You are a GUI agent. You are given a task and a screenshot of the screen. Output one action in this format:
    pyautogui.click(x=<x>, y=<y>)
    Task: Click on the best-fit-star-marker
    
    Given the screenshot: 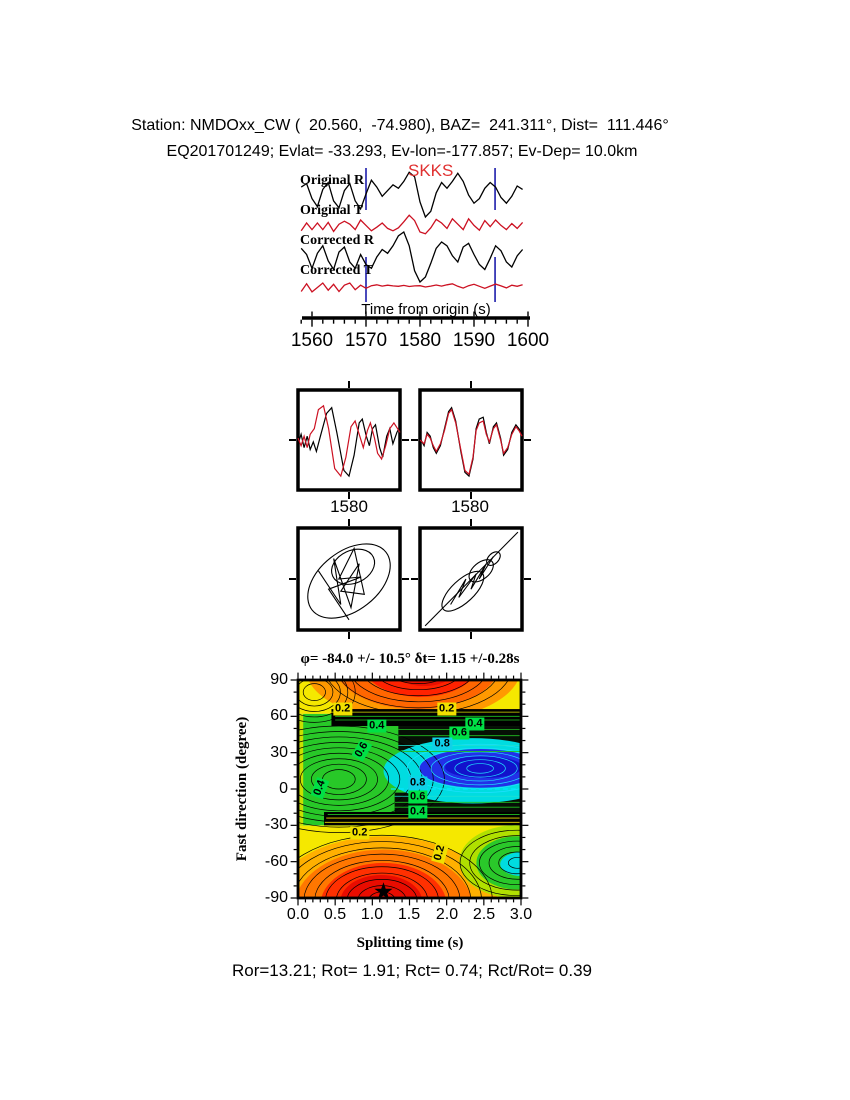 What is the action you would take?
    pyautogui.click(x=383, y=891)
    